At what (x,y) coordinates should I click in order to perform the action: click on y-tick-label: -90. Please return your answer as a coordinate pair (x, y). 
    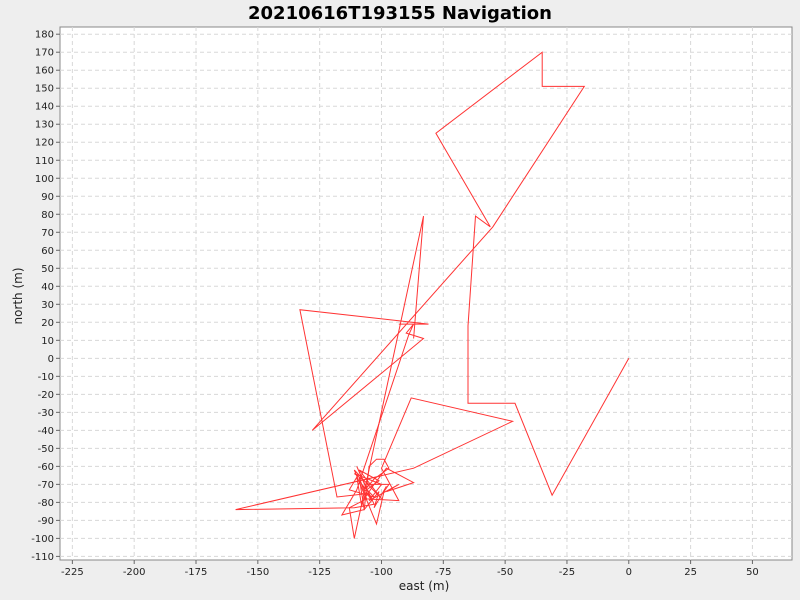
    Looking at the image, I should click on (46, 521).